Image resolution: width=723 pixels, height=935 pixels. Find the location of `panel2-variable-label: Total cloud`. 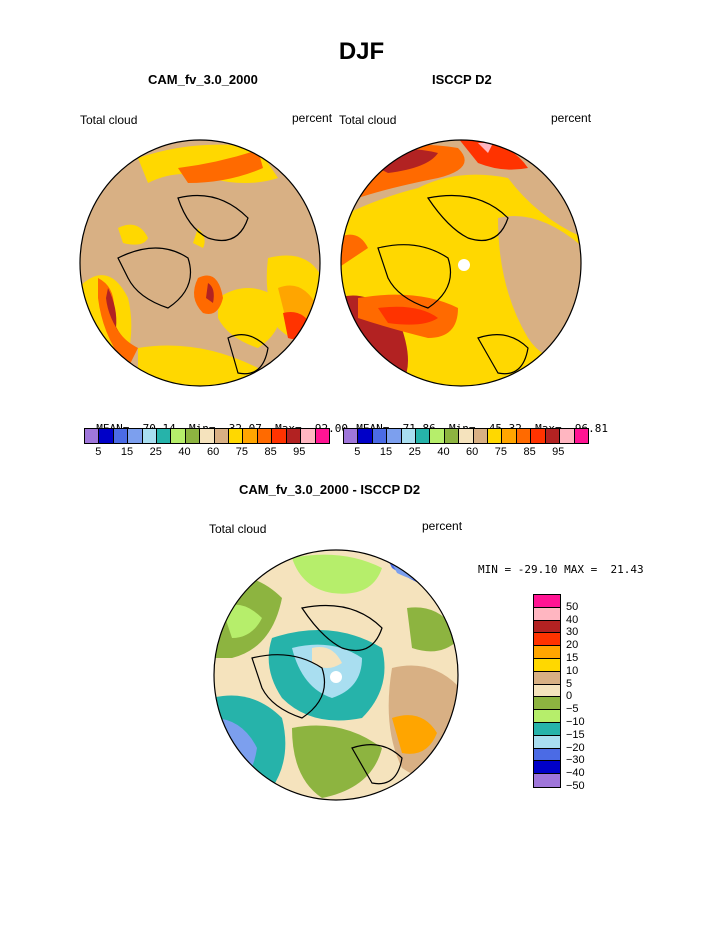

panel2-variable-label: Total cloud is located at coordinates (368, 120).